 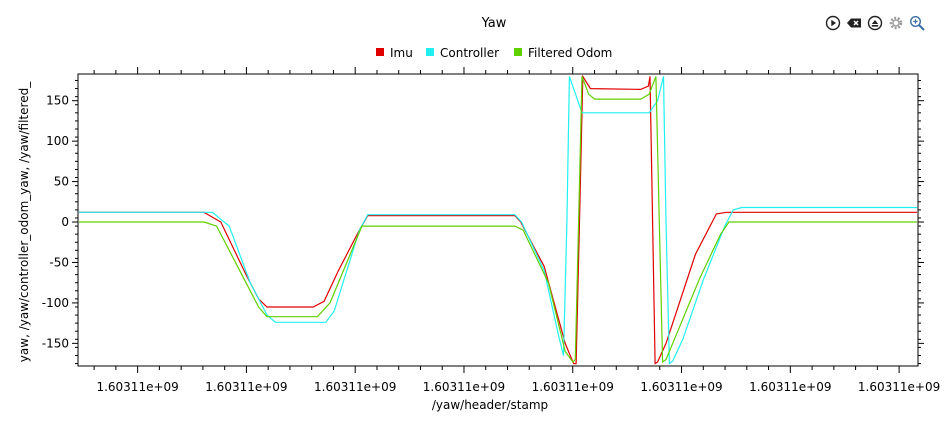 I want to click on chart-title: Yaw, so click(x=494, y=23).